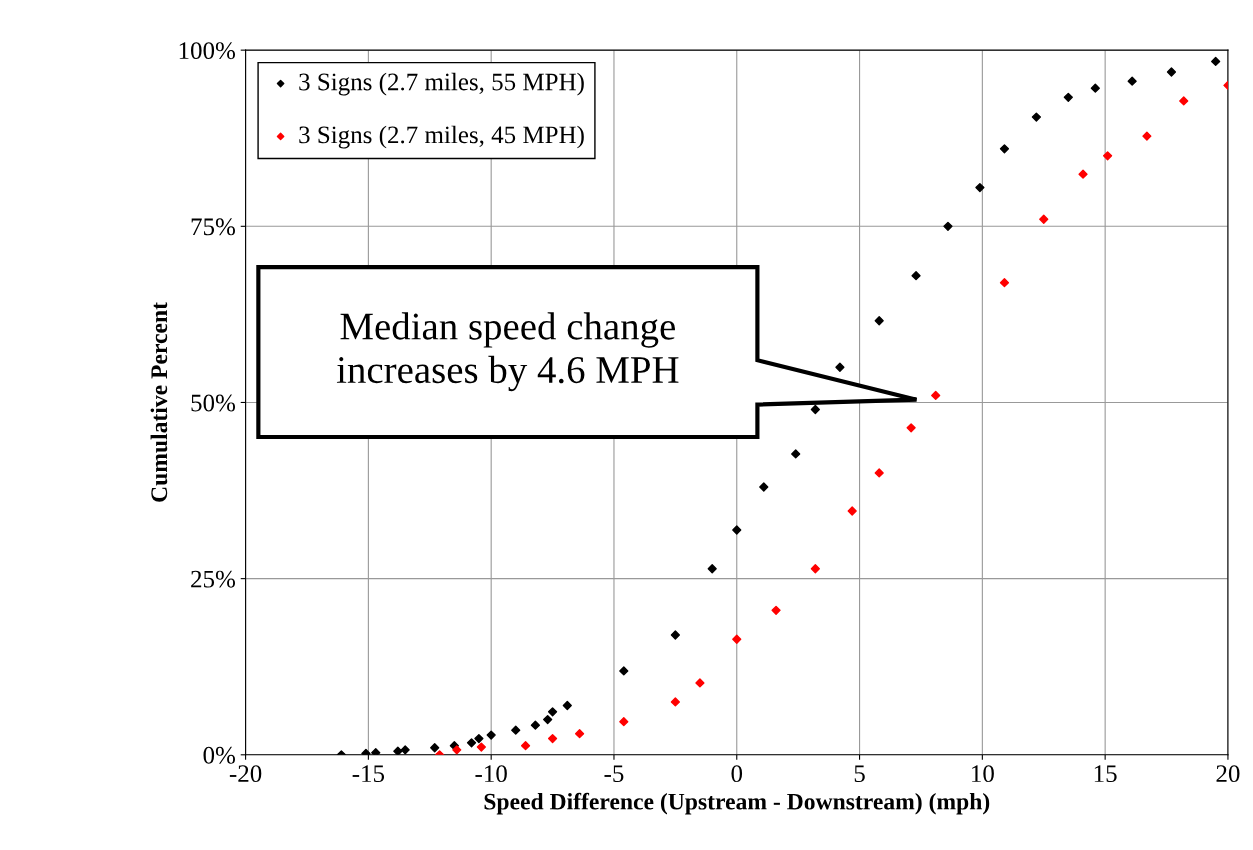  I want to click on y-tick-label: 100%, so click(207, 51).